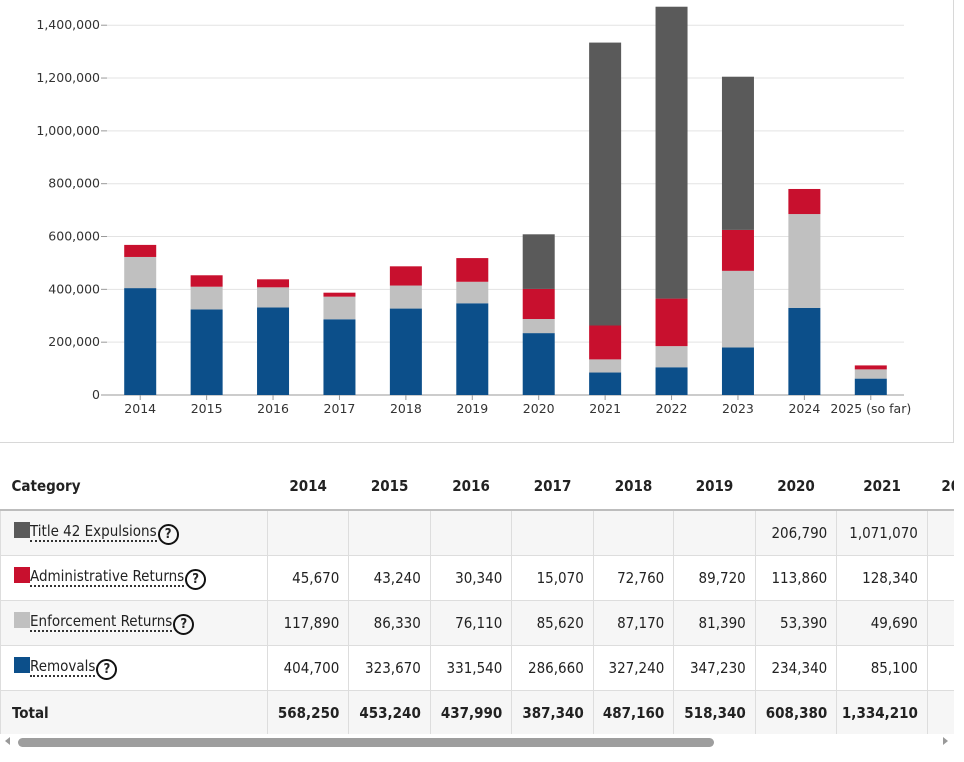  Describe the element at coordinates (366, 742) in the screenshot. I see `scrollbar-thumb` at that location.